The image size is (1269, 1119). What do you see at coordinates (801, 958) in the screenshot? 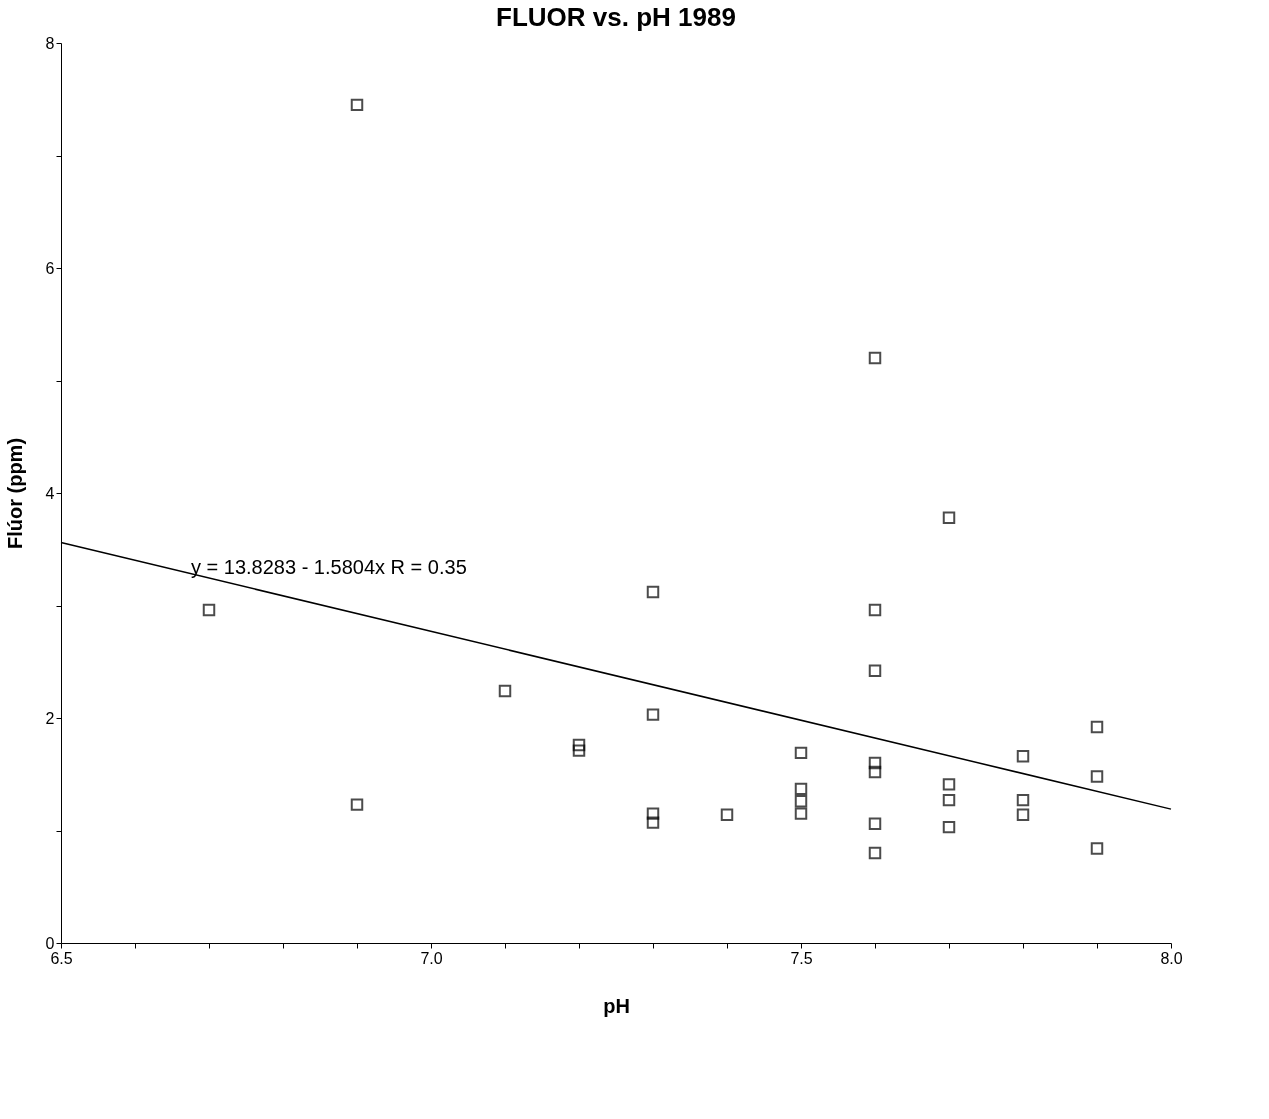
I see `x-tick-label: 7.5` at bounding box center [801, 958].